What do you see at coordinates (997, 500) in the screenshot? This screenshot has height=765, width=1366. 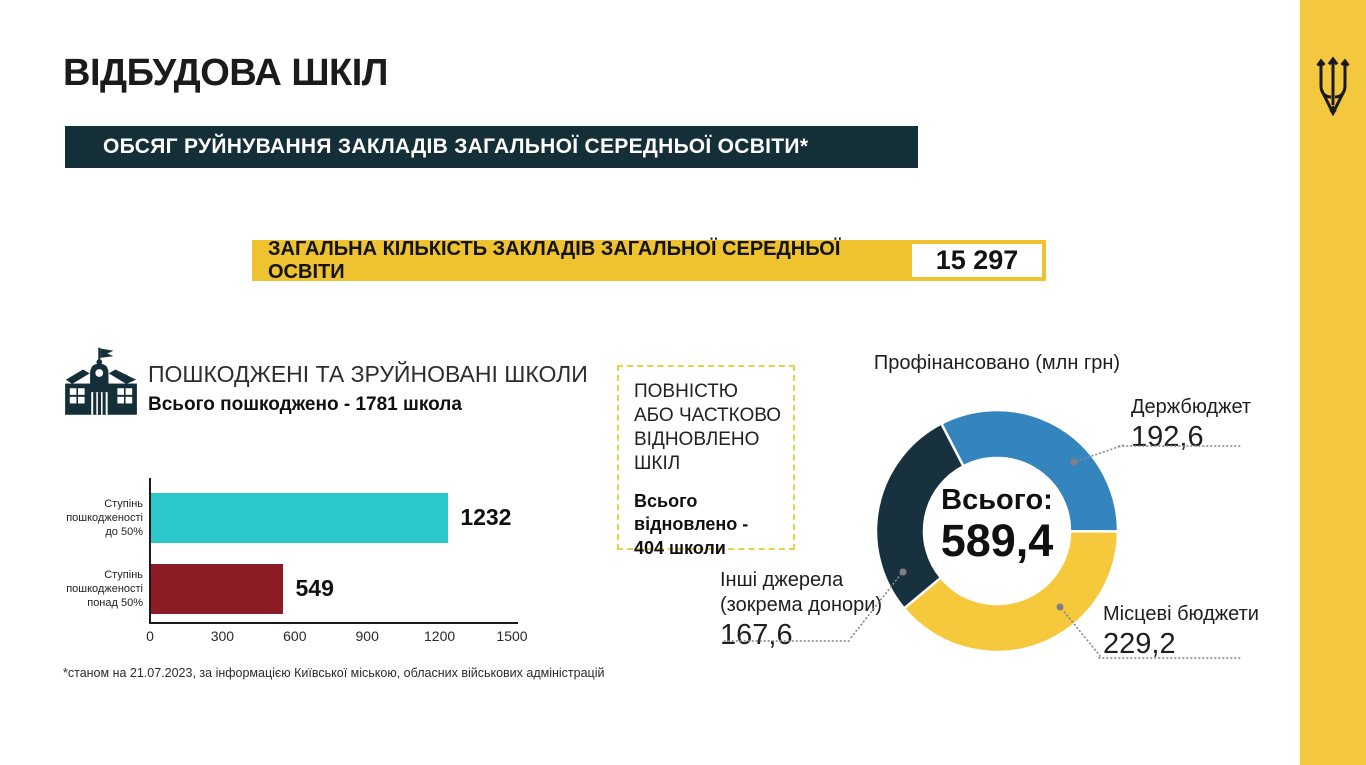 I see `donut-center-label: Всього:` at bounding box center [997, 500].